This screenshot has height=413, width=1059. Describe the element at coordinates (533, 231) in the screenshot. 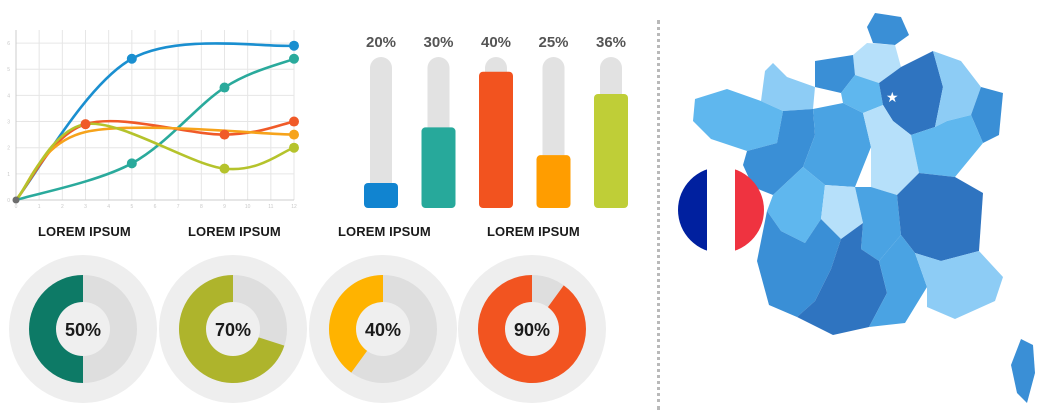

I see `caption-4: LOREM IPSUM` at that location.